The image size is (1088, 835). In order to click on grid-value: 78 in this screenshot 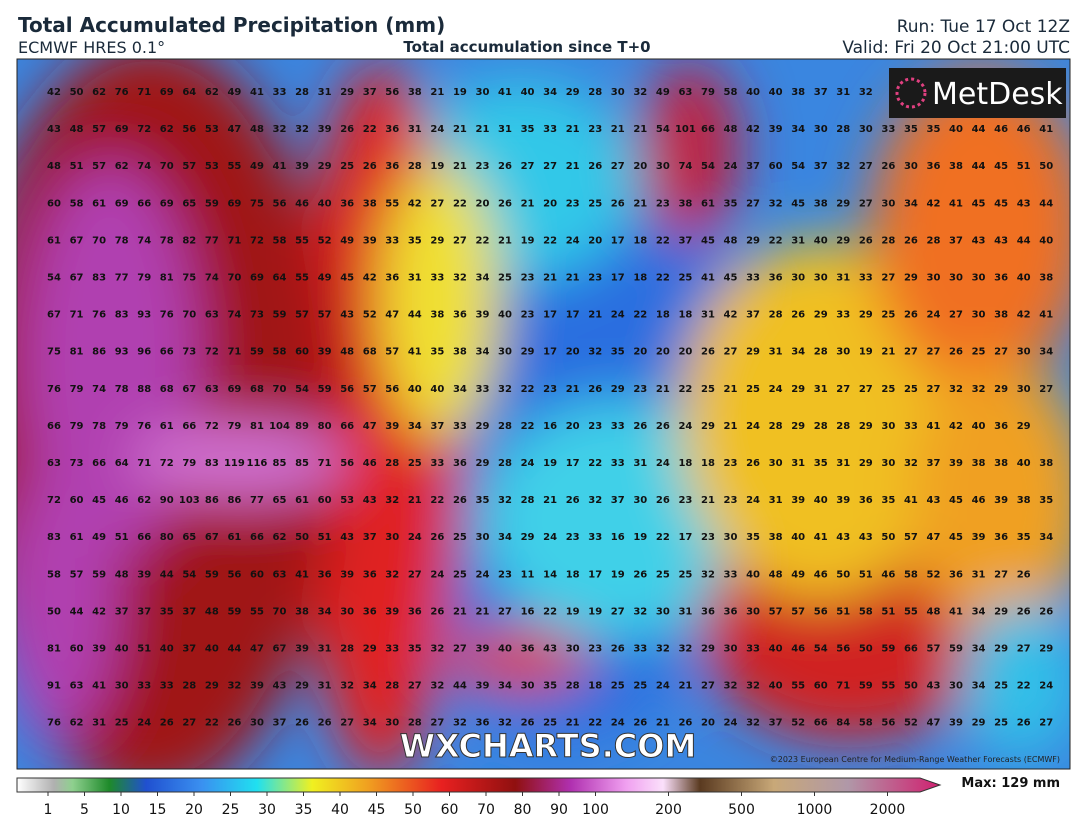, I will do `click(122, 389)`.